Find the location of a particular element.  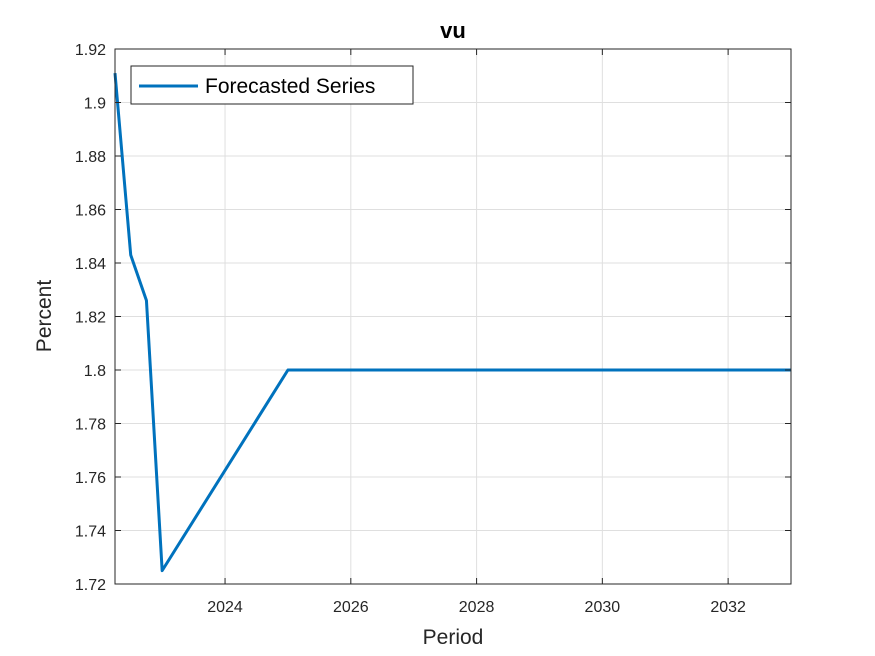

y-tick-label: 1.86 is located at coordinates (90, 211).